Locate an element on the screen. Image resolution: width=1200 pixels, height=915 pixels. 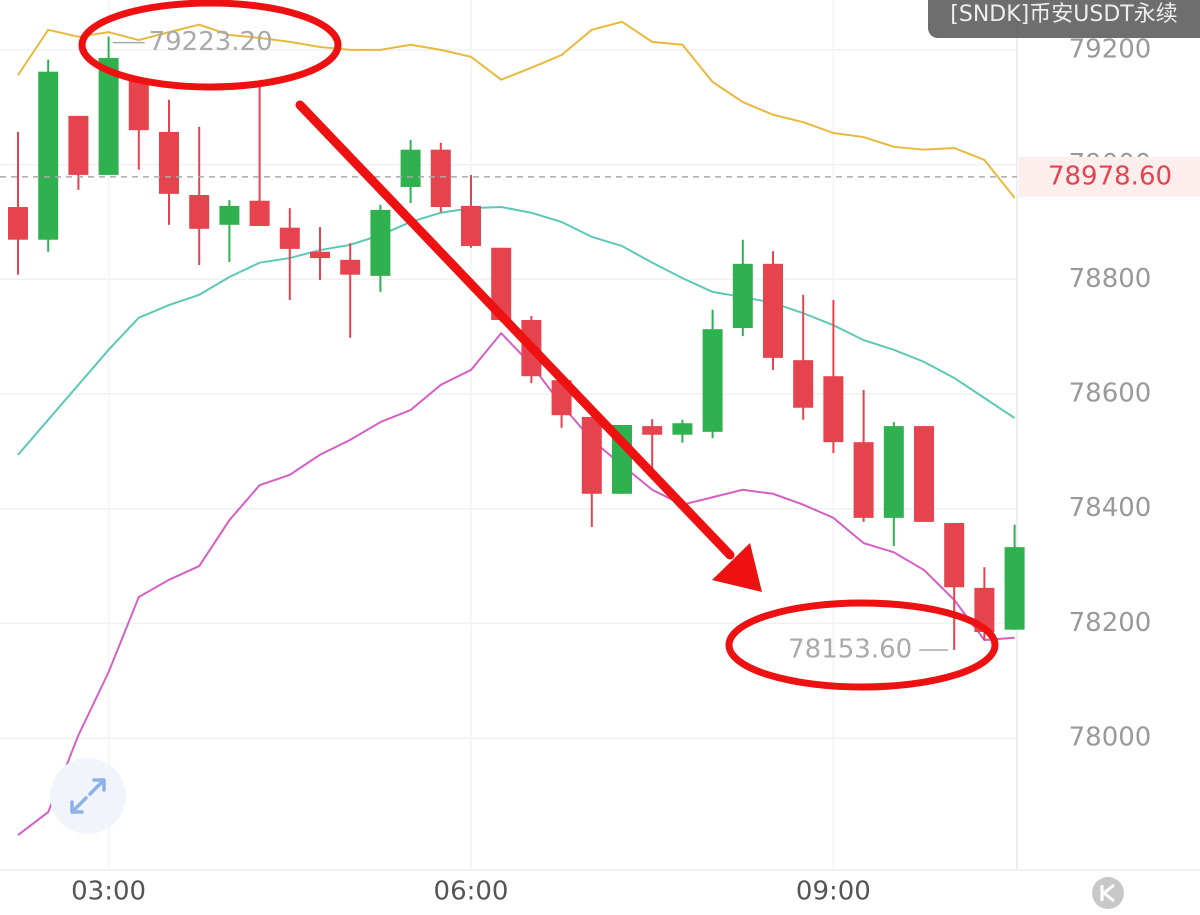
y-tick-label: 78200 is located at coordinates (1110, 623).